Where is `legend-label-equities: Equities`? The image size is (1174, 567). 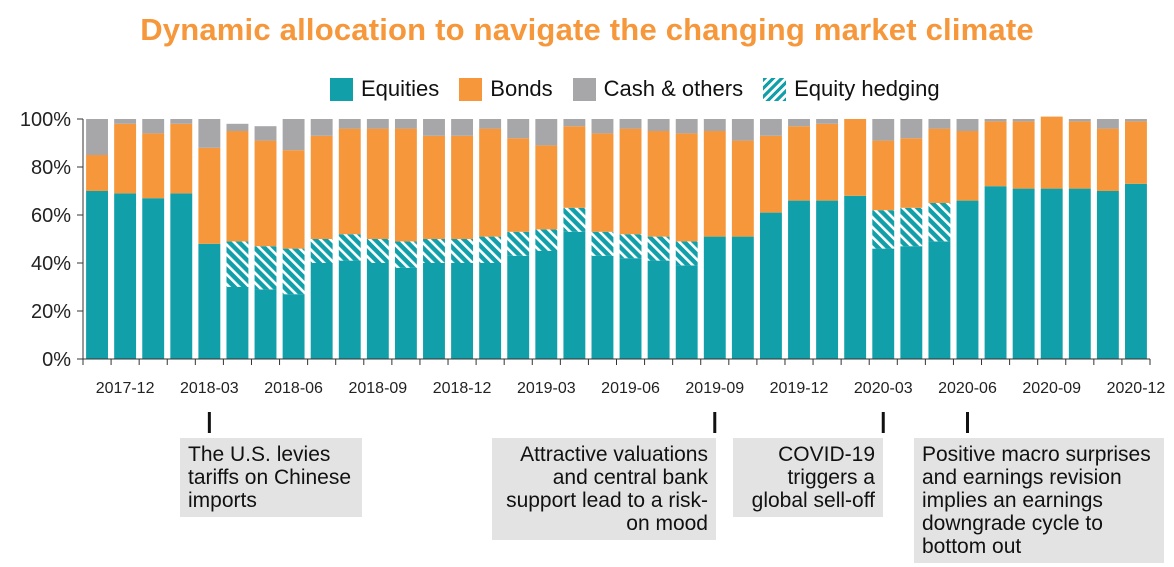
legend-label-equities: Equities is located at coordinates (400, 88).